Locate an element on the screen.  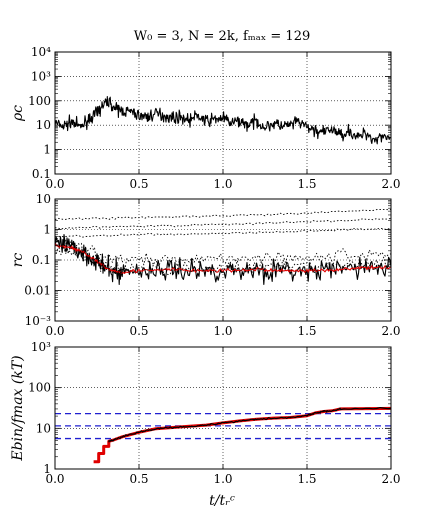
y-axis-label: Ebin/fmax (kT) is located at coordinates (18, 408).